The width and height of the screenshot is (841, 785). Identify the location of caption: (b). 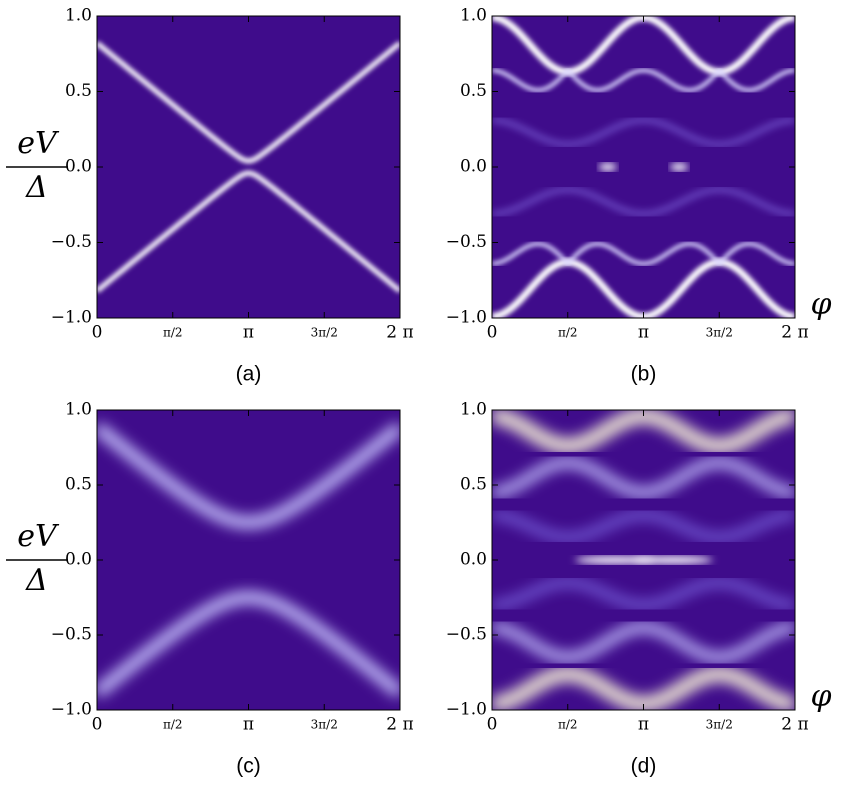
(644, 374).